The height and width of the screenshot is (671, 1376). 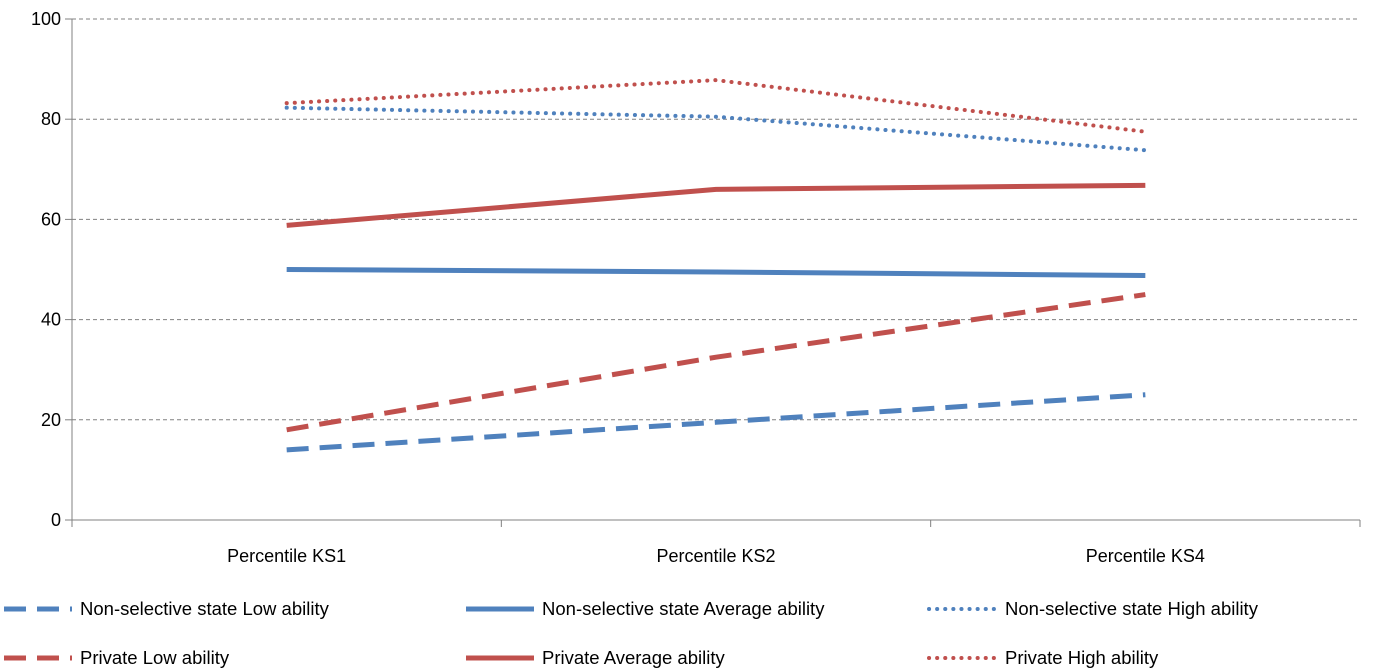 I want to click on y-tick-label: 60, so click(x=51, y=219).